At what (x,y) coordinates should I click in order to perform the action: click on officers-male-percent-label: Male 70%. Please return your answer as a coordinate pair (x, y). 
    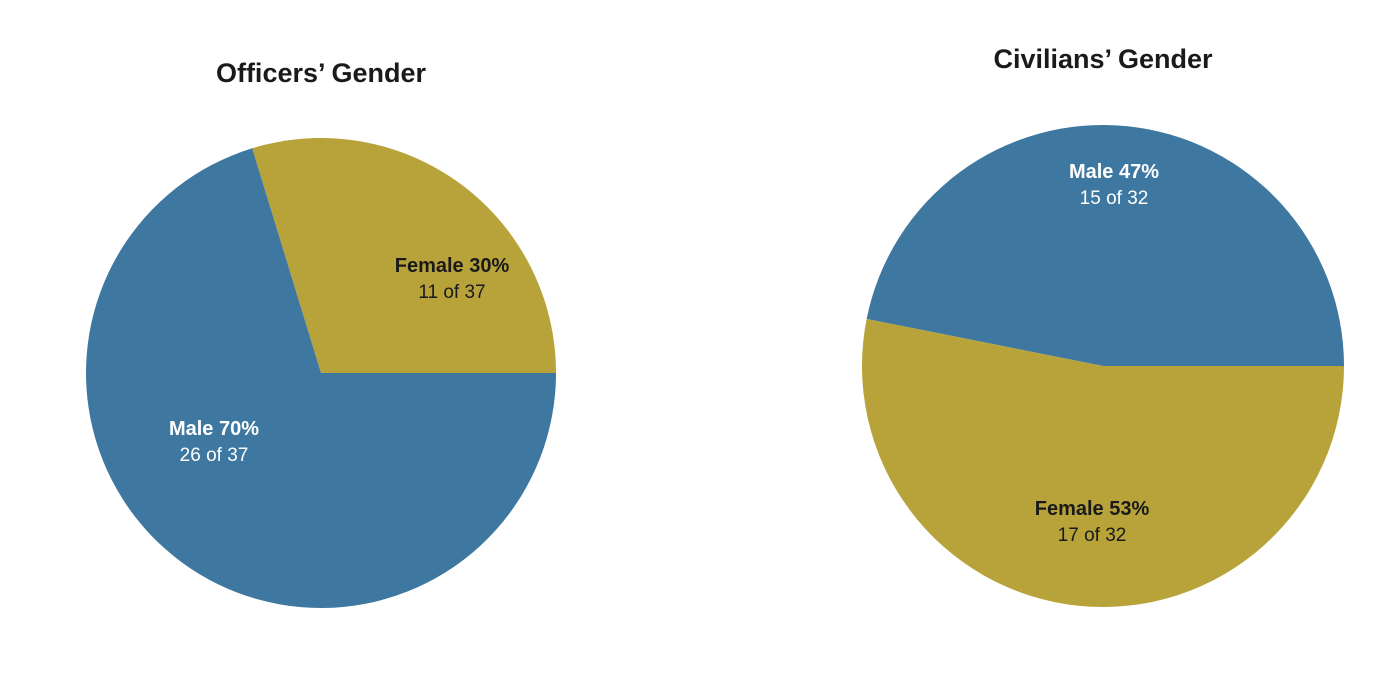
    Looking at the image, I should click on (214, 429).